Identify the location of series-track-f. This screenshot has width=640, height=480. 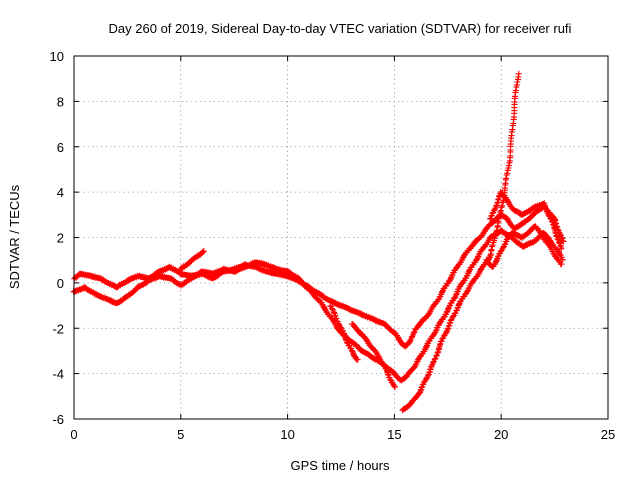
(192, 260).